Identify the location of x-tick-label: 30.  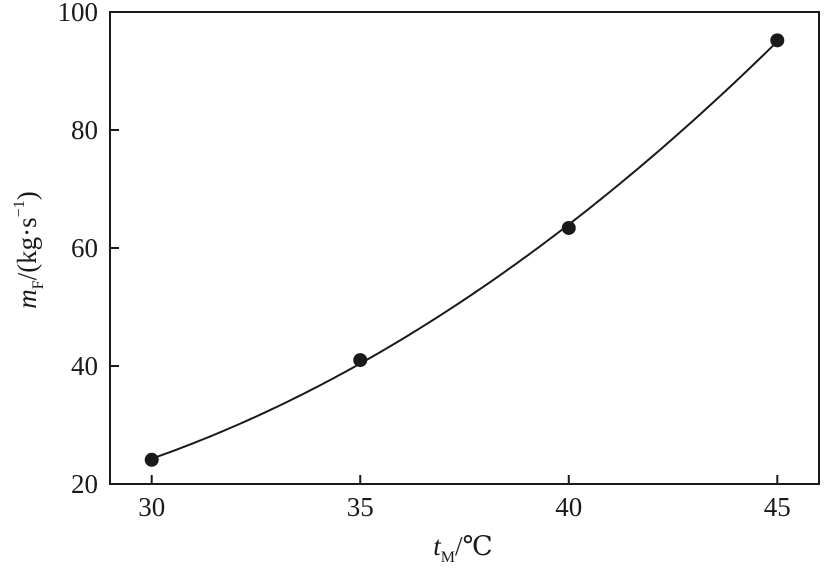
(151, 507).